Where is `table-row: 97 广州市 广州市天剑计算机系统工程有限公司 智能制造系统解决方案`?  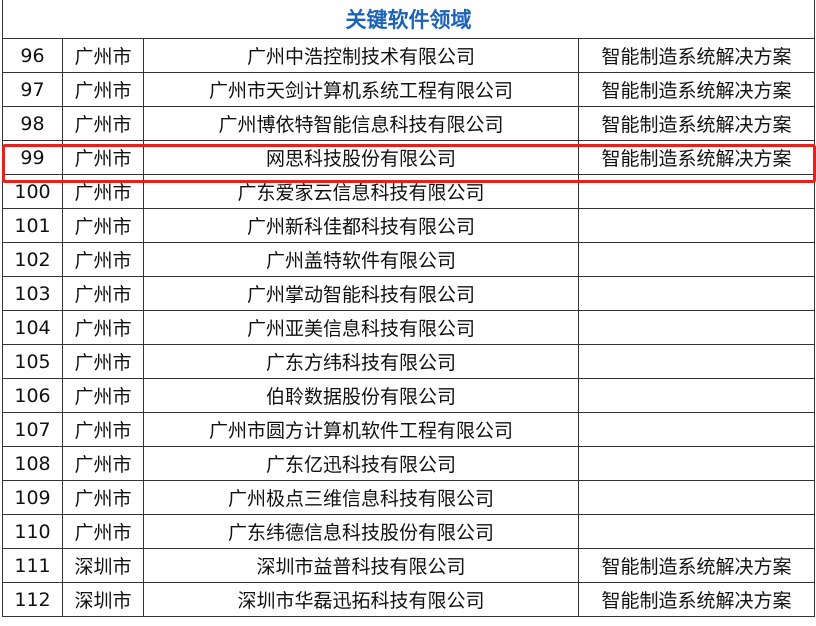
table-row: 97 广州市 广州市天剑计算机系统工程有限公司 智能制造系统解决方案 is located at coordinates (408, 89).